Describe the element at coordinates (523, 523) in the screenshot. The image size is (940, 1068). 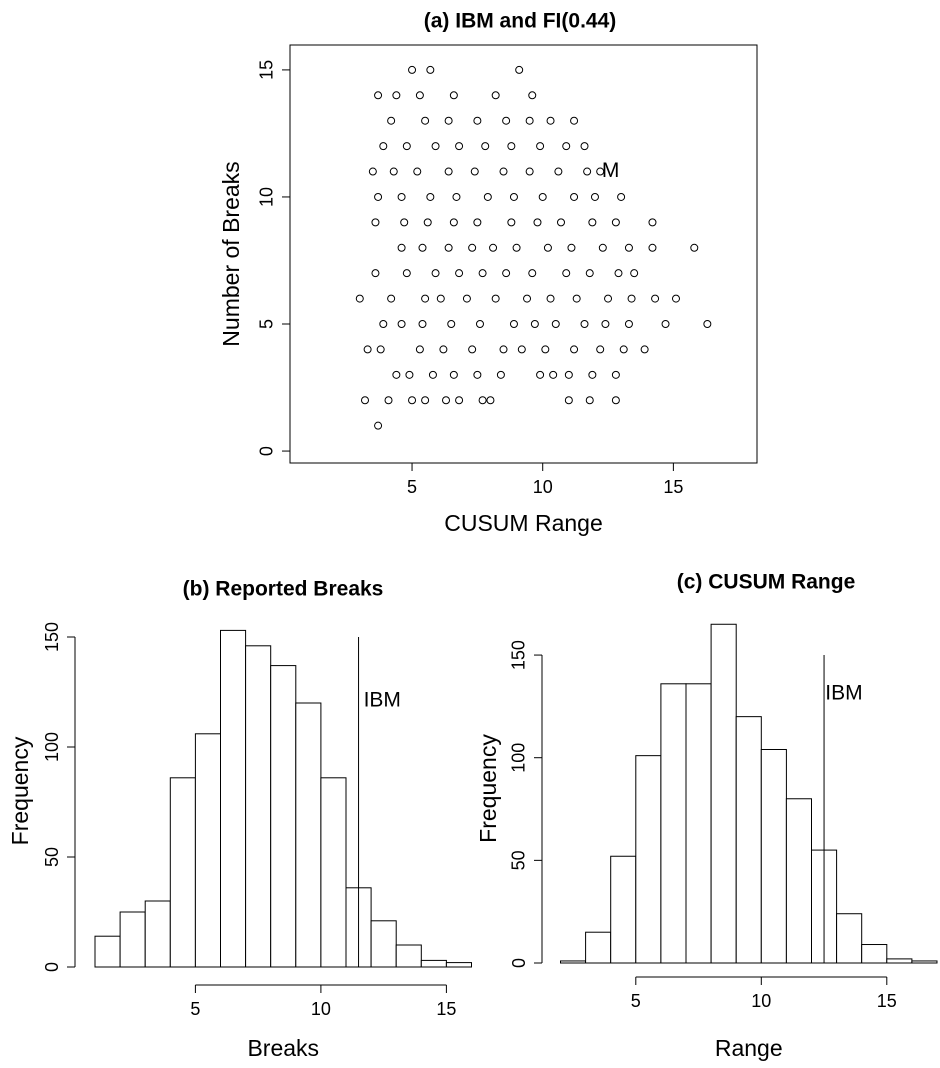
I see `x-axis-title: CUSUM Range` at that location.